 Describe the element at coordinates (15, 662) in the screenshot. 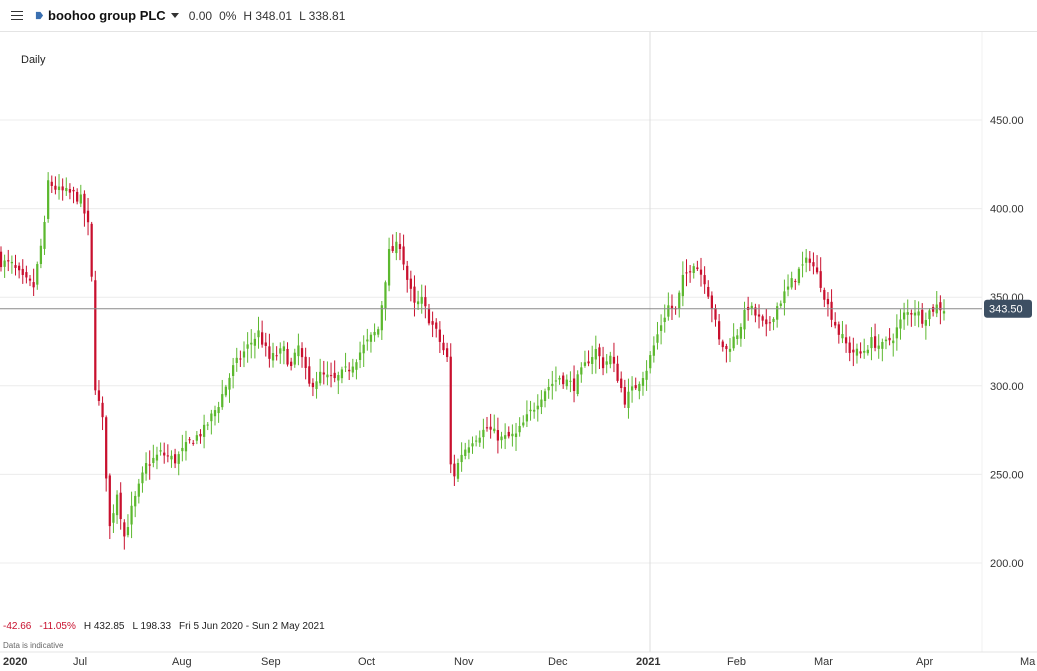

I see `x-tick-label: 2020` at that location.